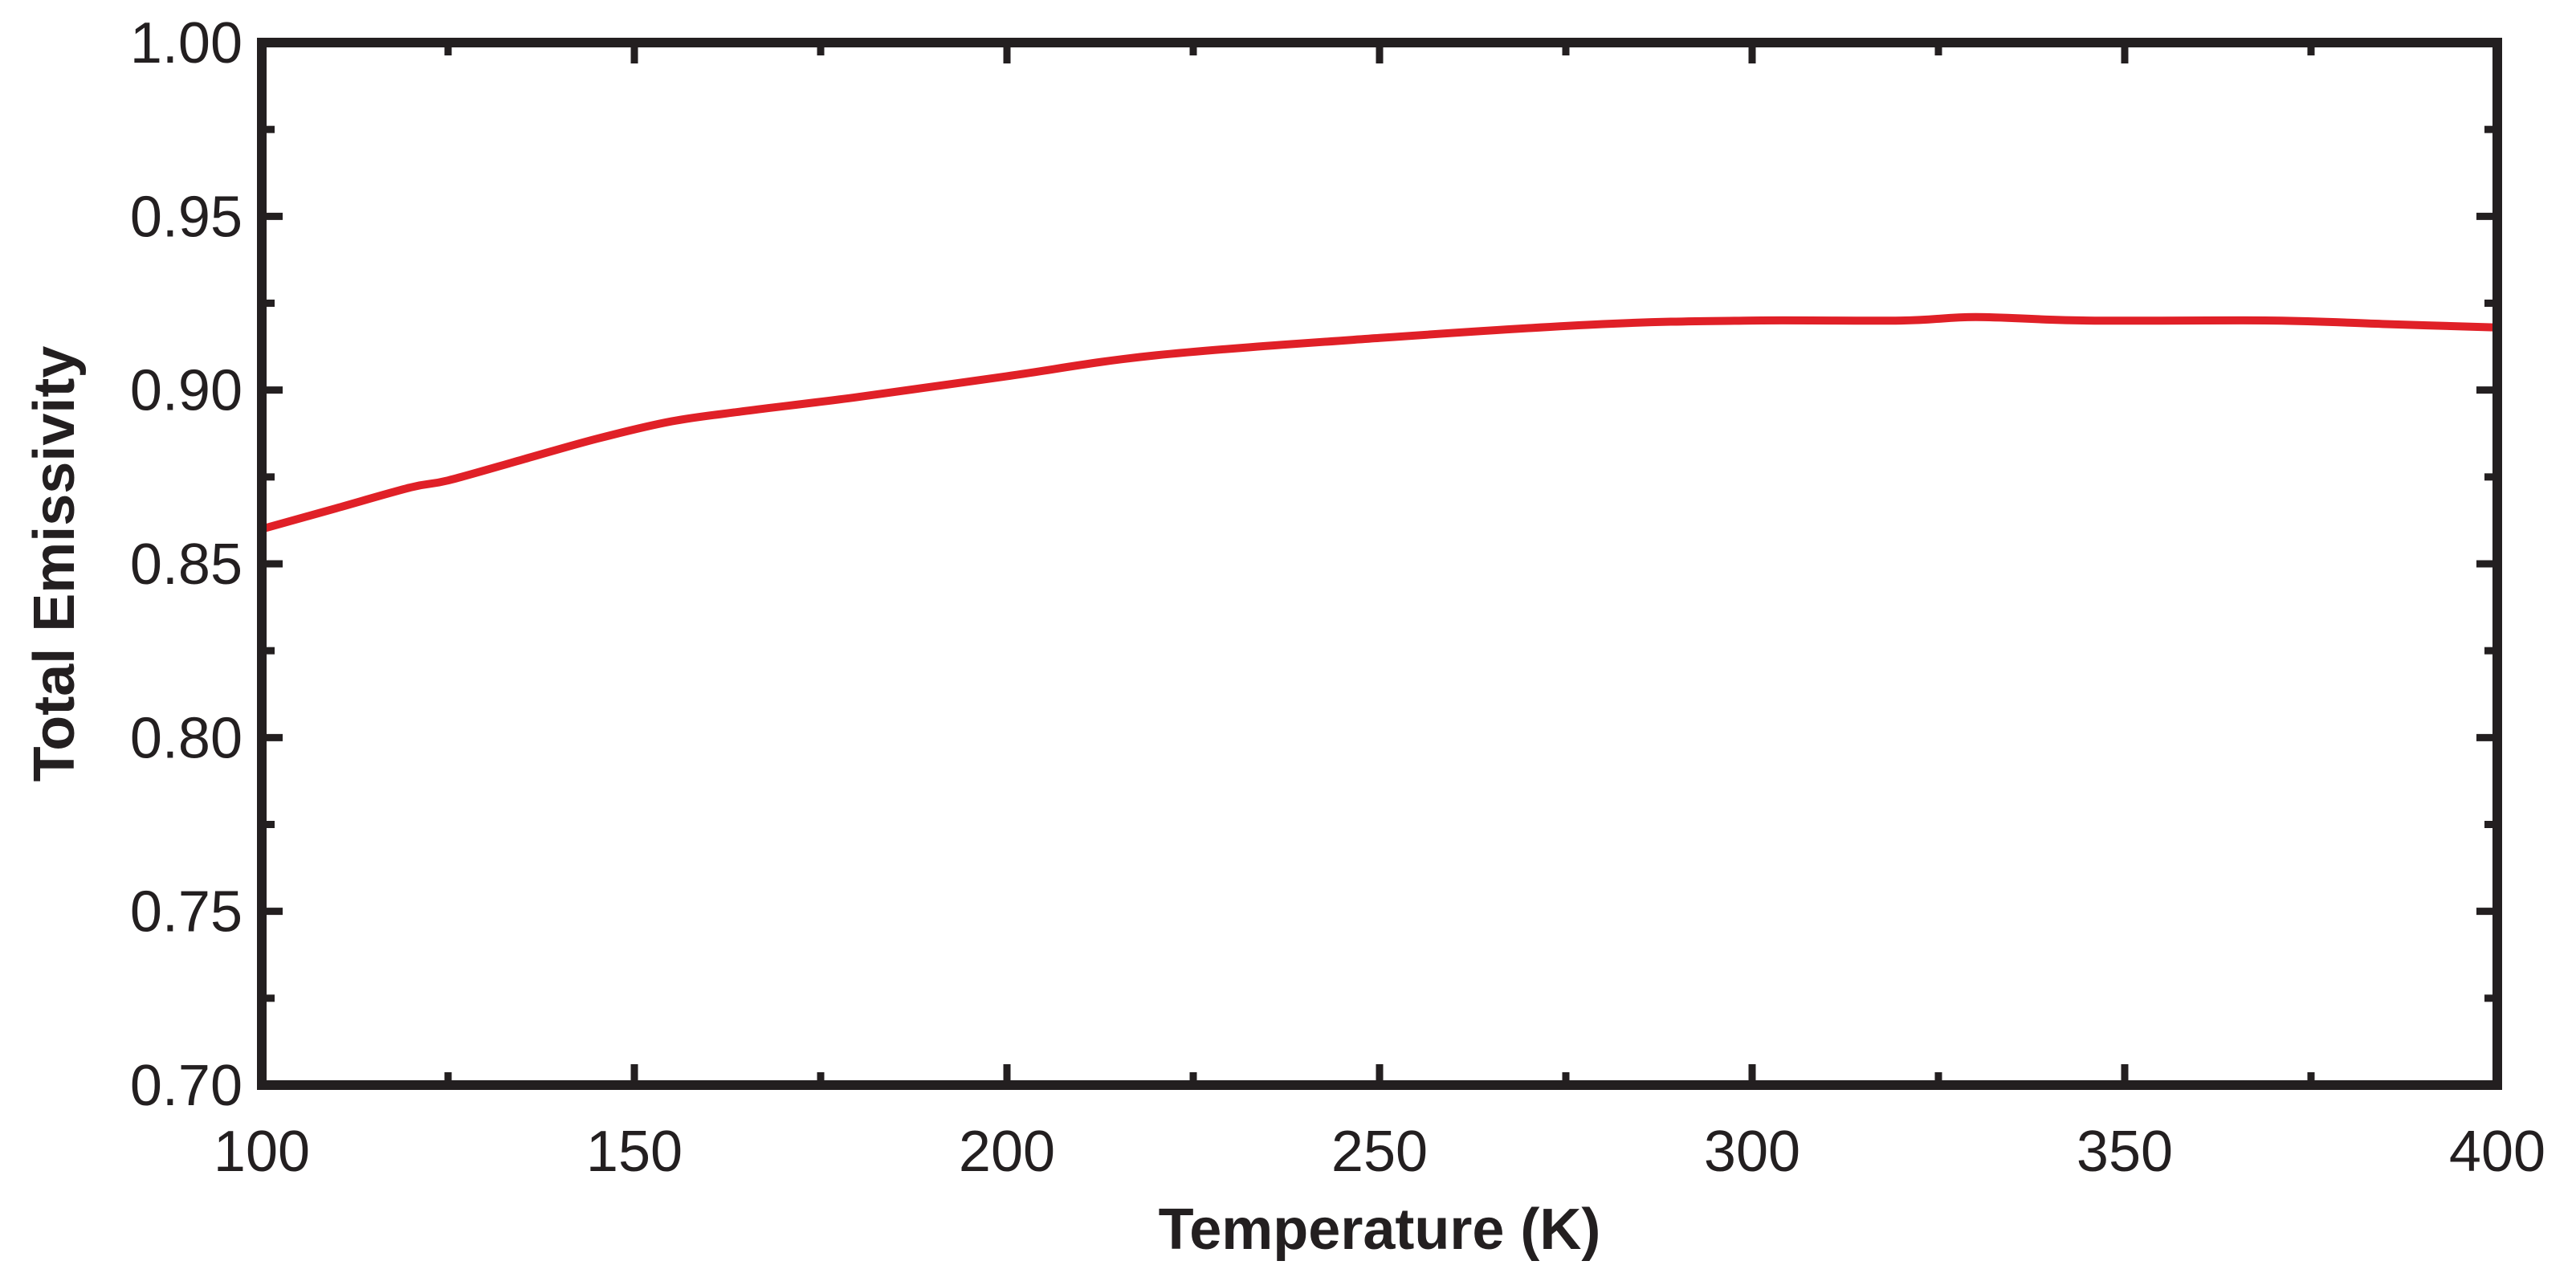  What do you see at coordinates (634, 1152) in the screenshot?
I see `x-tick-label: 150` at bounding box center [634, 1152].